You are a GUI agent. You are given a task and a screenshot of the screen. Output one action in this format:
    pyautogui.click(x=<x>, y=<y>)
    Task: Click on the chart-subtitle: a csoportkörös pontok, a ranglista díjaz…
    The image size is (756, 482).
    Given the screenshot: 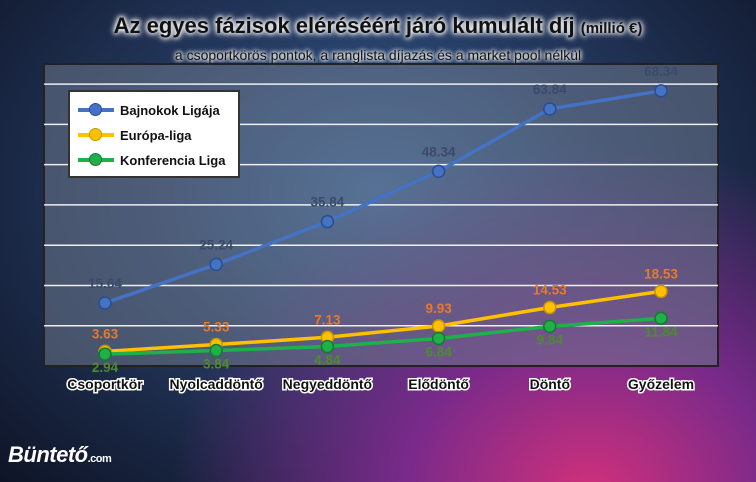 What is the action you would take?
    pyautogui.click(x=378, y=55)
    